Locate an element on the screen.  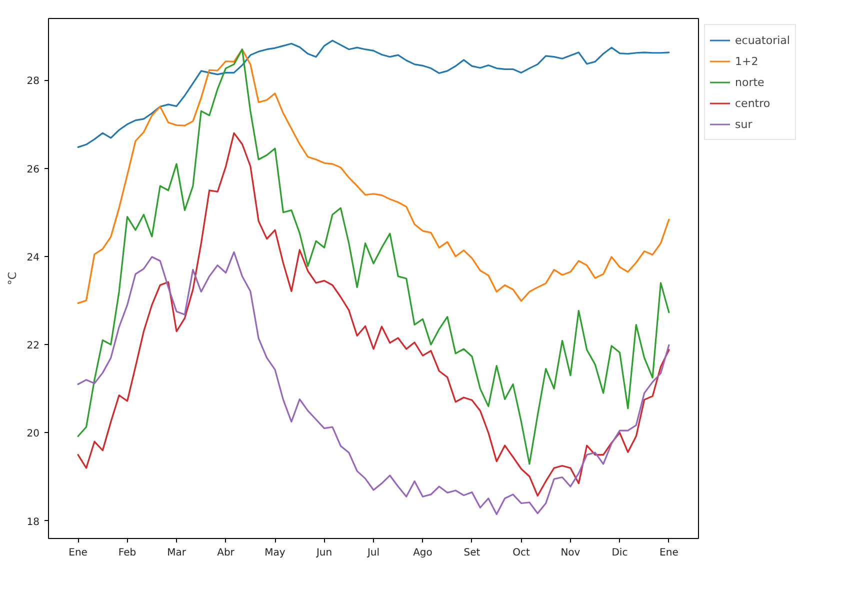
y-tick-label: 18 is located at coordinates (33, 522).